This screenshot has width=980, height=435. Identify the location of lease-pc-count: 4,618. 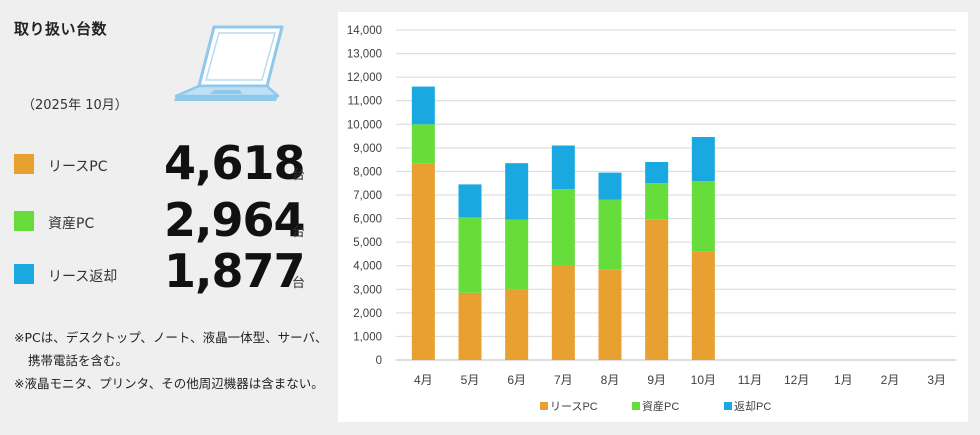
(235, 163).